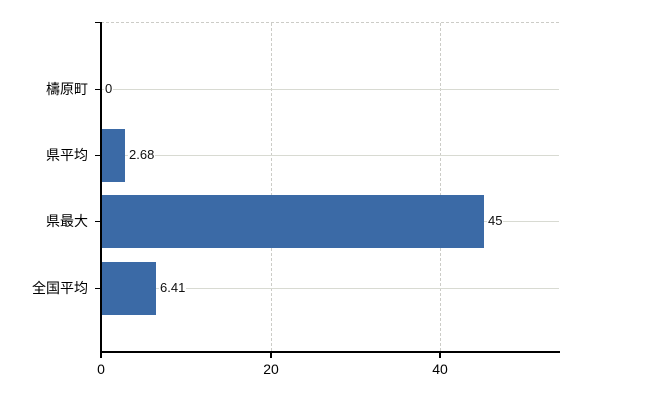  Describe the element at coordinates (60, 288) in the screenshot. I see `category-label: 全国平均` at that location.